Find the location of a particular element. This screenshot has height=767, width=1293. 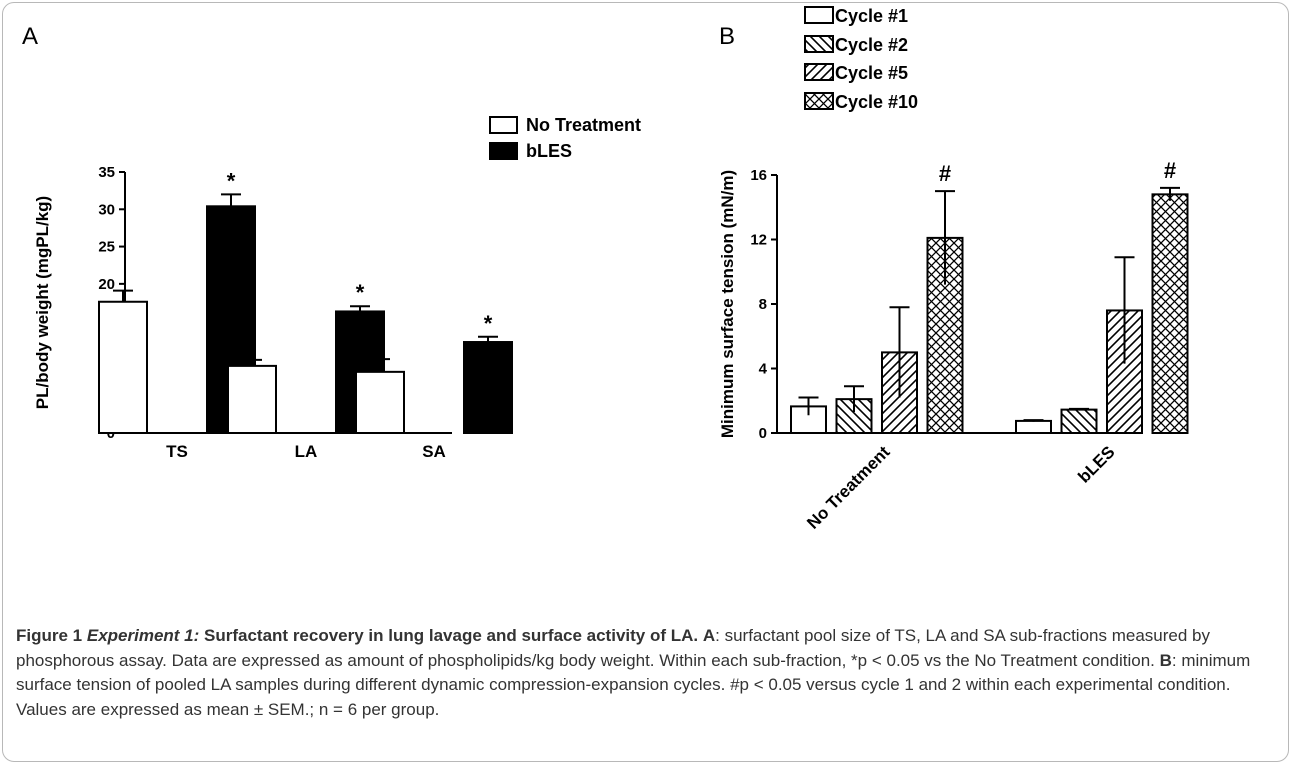

panel-b-legend-label: Cycle #5 is located at coordinates (871, 73).